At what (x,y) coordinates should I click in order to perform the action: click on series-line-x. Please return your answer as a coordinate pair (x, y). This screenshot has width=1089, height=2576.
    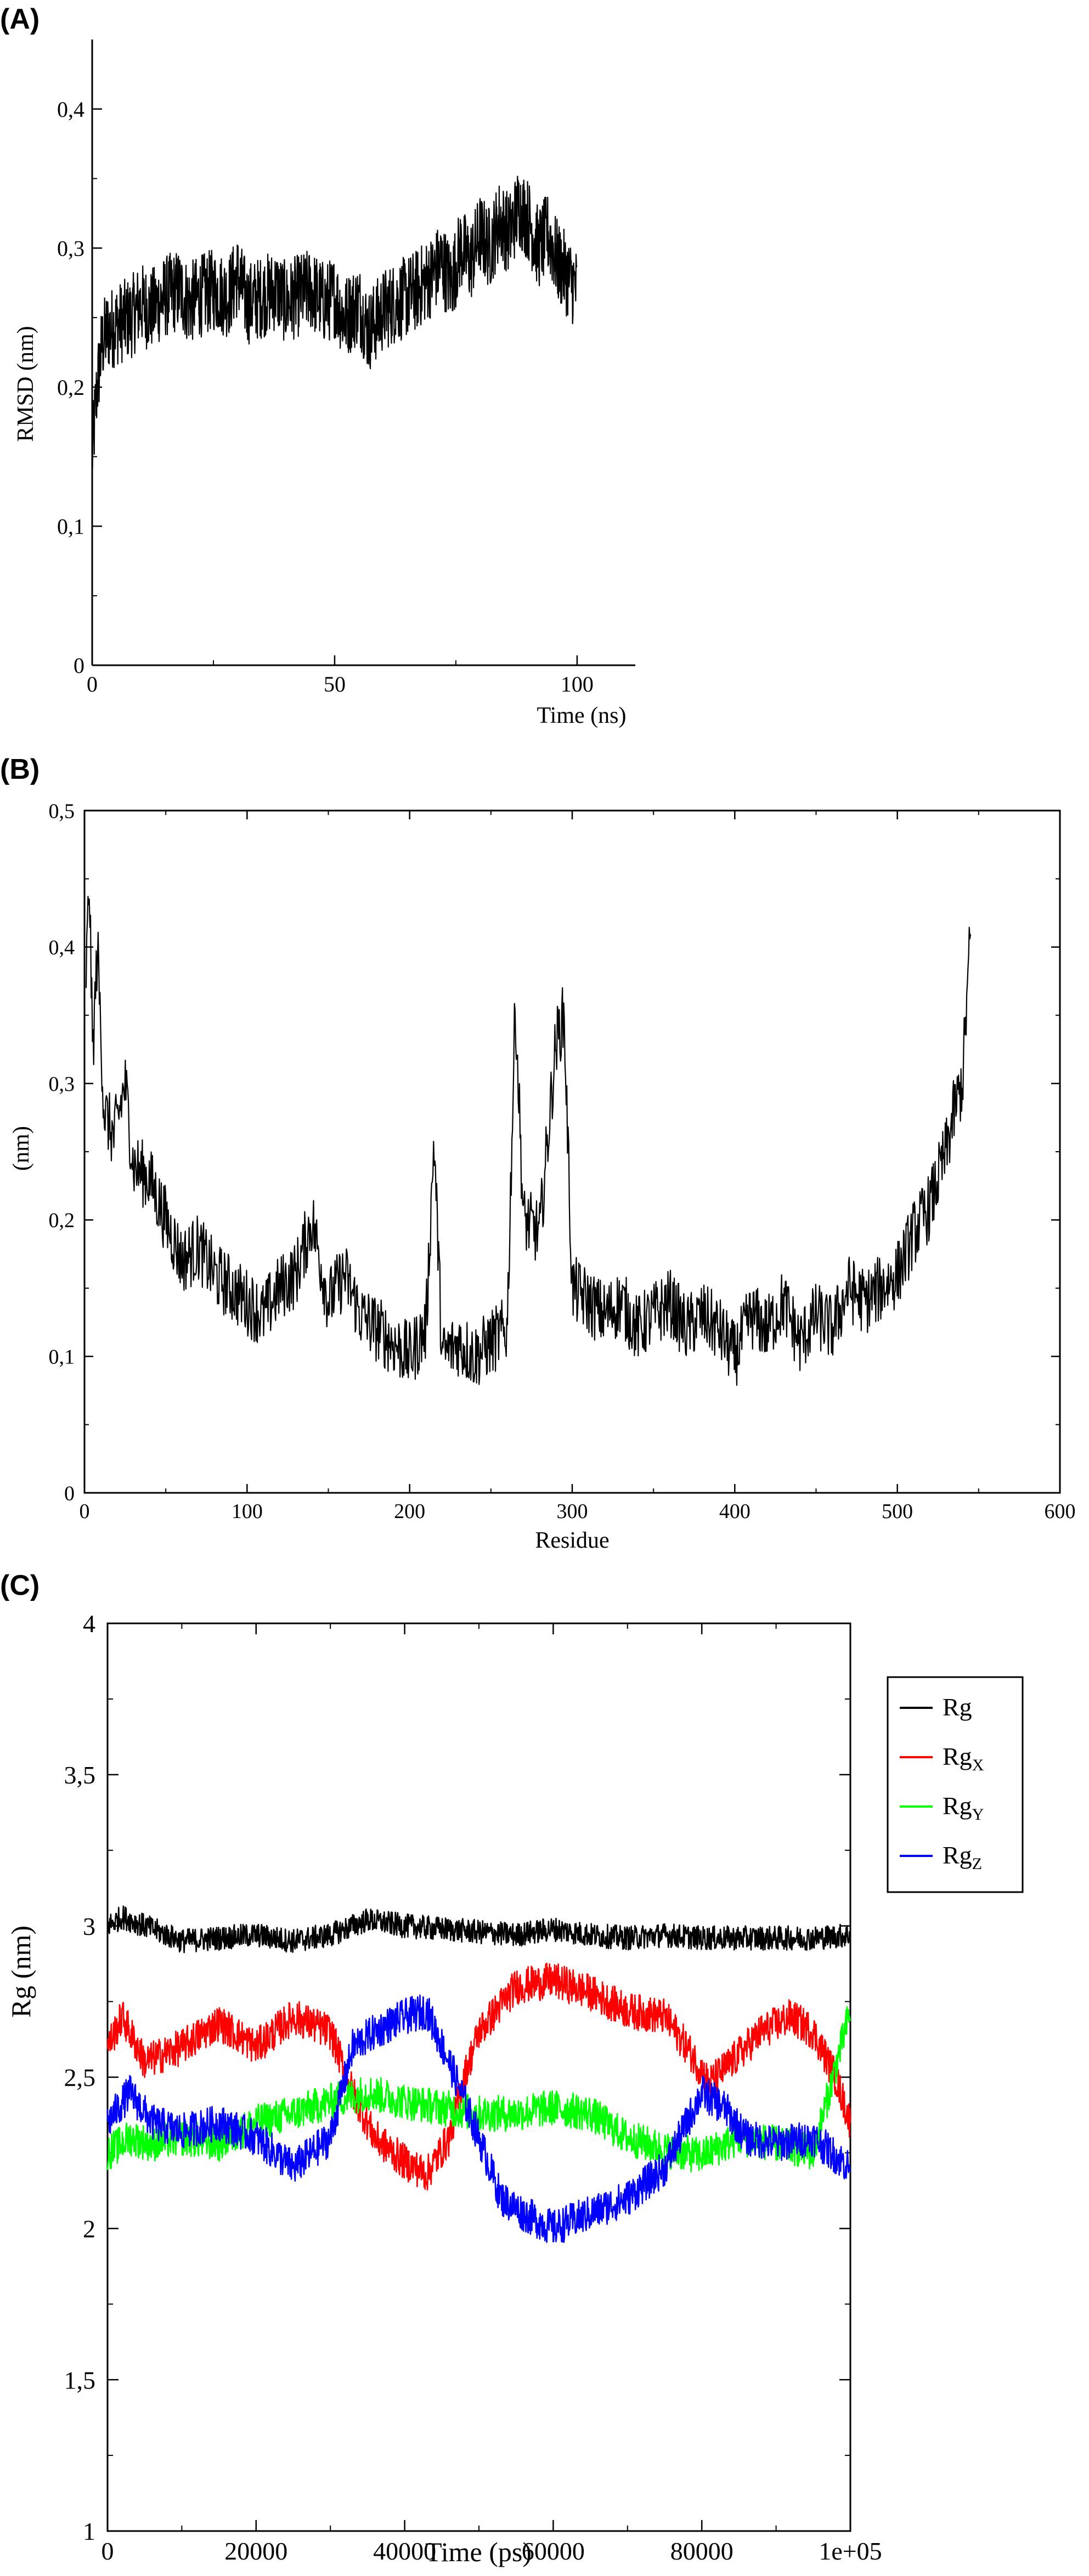
    Looking at the image, I should click on (478, 2076).